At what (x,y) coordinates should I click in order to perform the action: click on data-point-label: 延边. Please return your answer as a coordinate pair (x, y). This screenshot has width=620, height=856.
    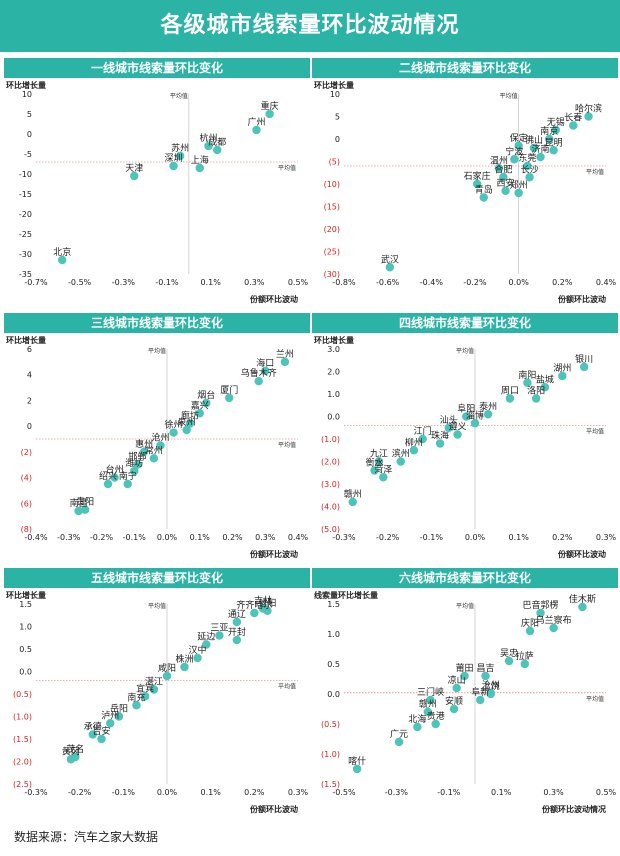
    Looking at the image, I should click on (206, 637).